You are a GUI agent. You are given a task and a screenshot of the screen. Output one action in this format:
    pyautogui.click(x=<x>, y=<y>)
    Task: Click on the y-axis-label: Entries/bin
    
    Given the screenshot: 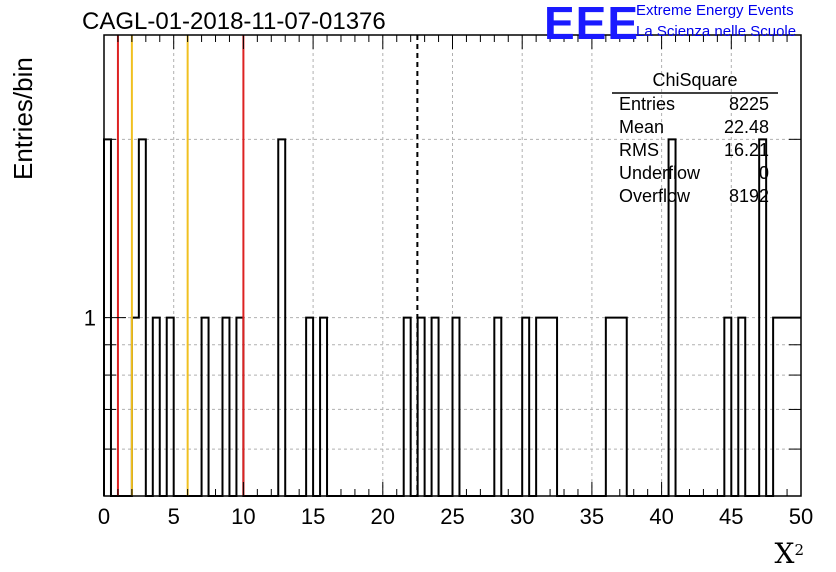 What is the action you would take?
    pyautogui.click(x=23, y=118)
    